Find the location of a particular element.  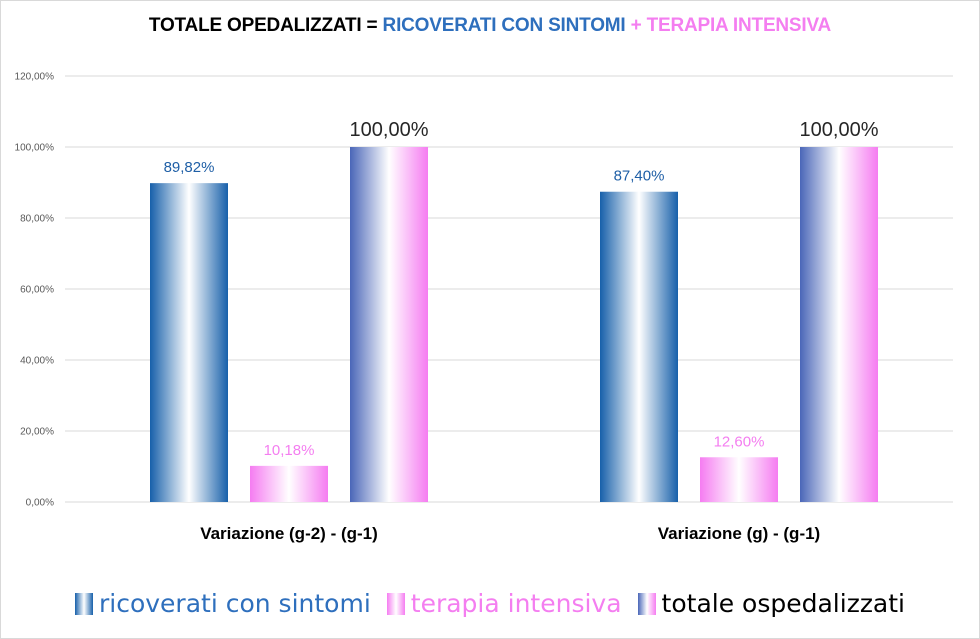

legend-swatch-terapia is located at coordinates (395, 603).